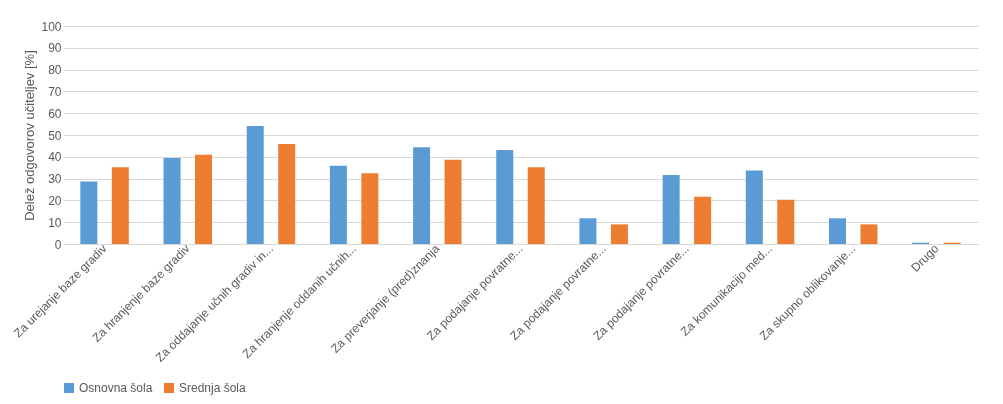 The height and width of the screenshot is (404, 1003). Describe the element at coordinates (55, 48) in the screenshot. I see `y-tick-label: 90` at that location.